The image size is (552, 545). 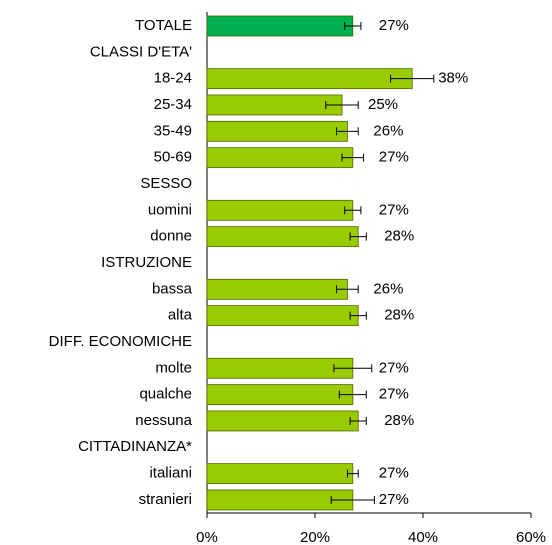 I want to click on category-label: italiani, so click(x=170, y=473).